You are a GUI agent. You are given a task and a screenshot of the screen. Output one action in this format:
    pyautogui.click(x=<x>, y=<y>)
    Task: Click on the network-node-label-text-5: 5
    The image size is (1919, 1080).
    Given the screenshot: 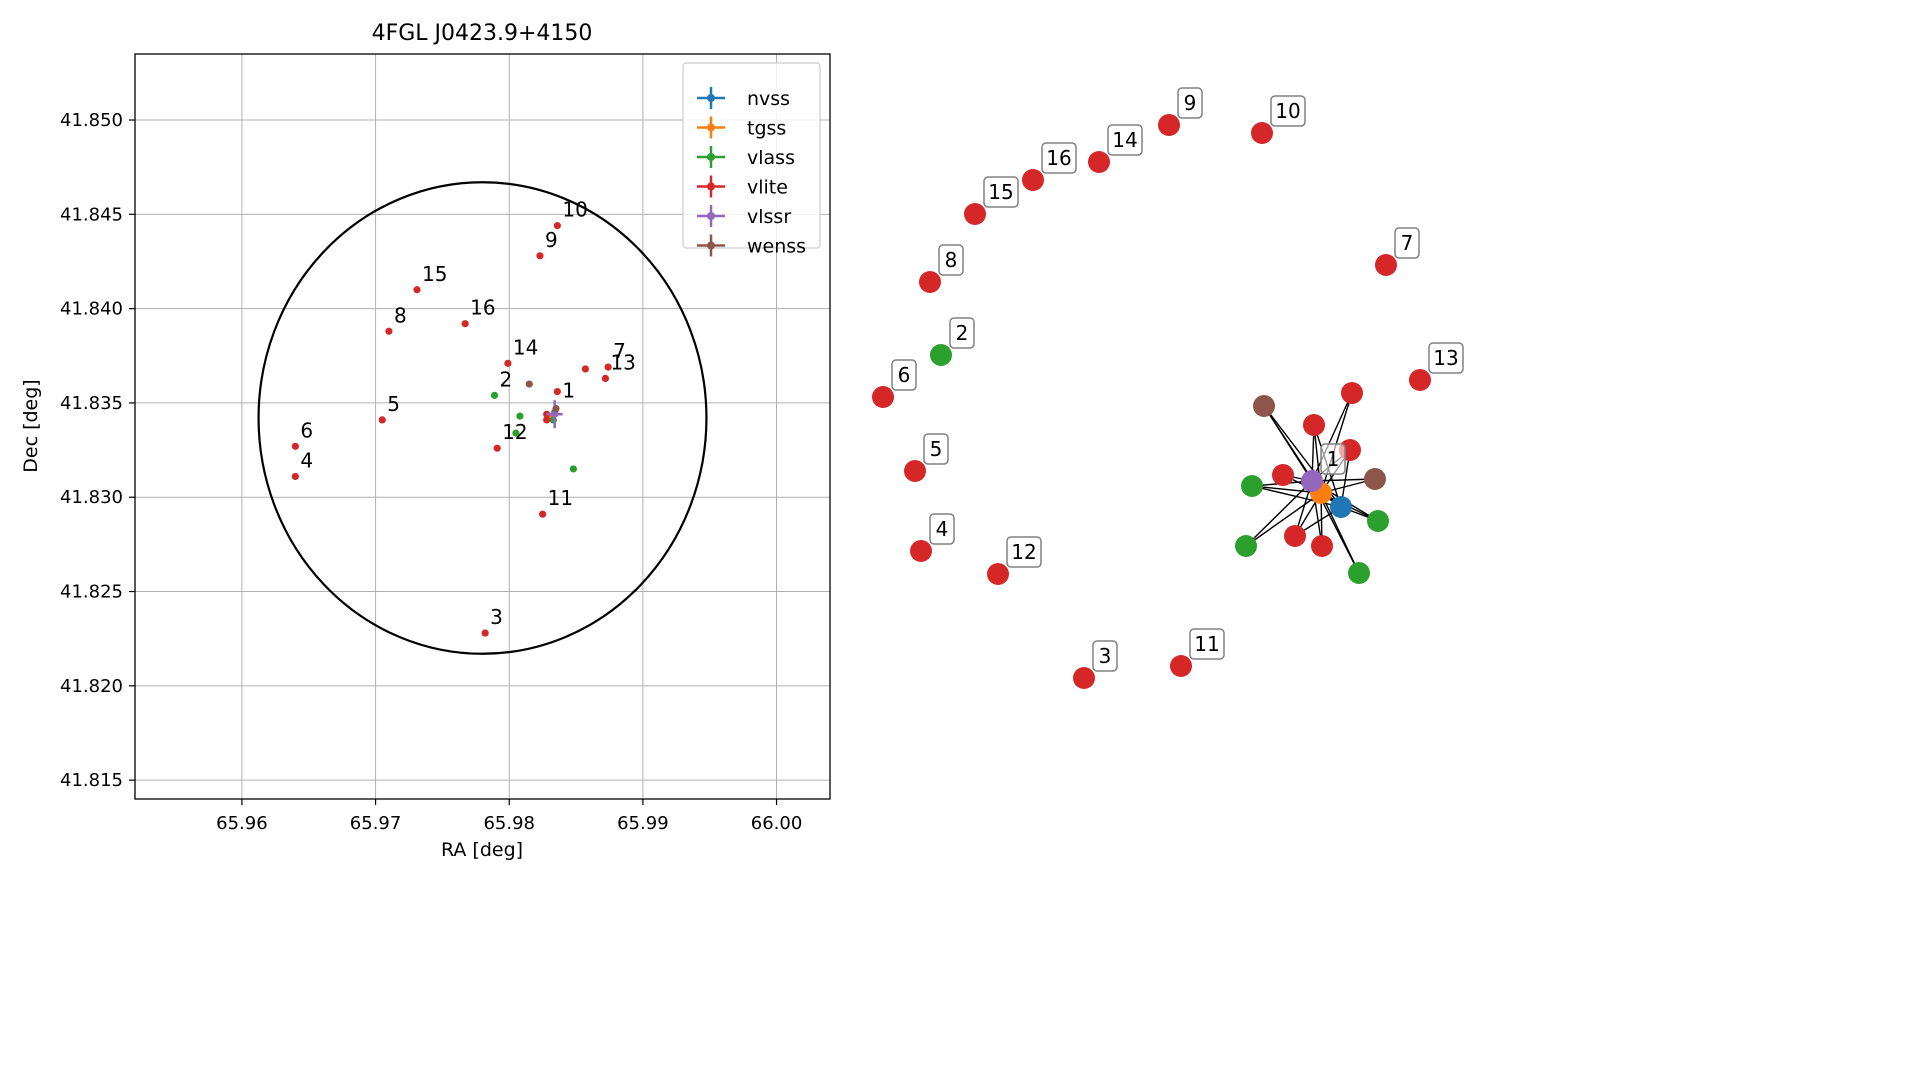 What is the action you would take?
    pyautogui.click(x=936, y=449)
    